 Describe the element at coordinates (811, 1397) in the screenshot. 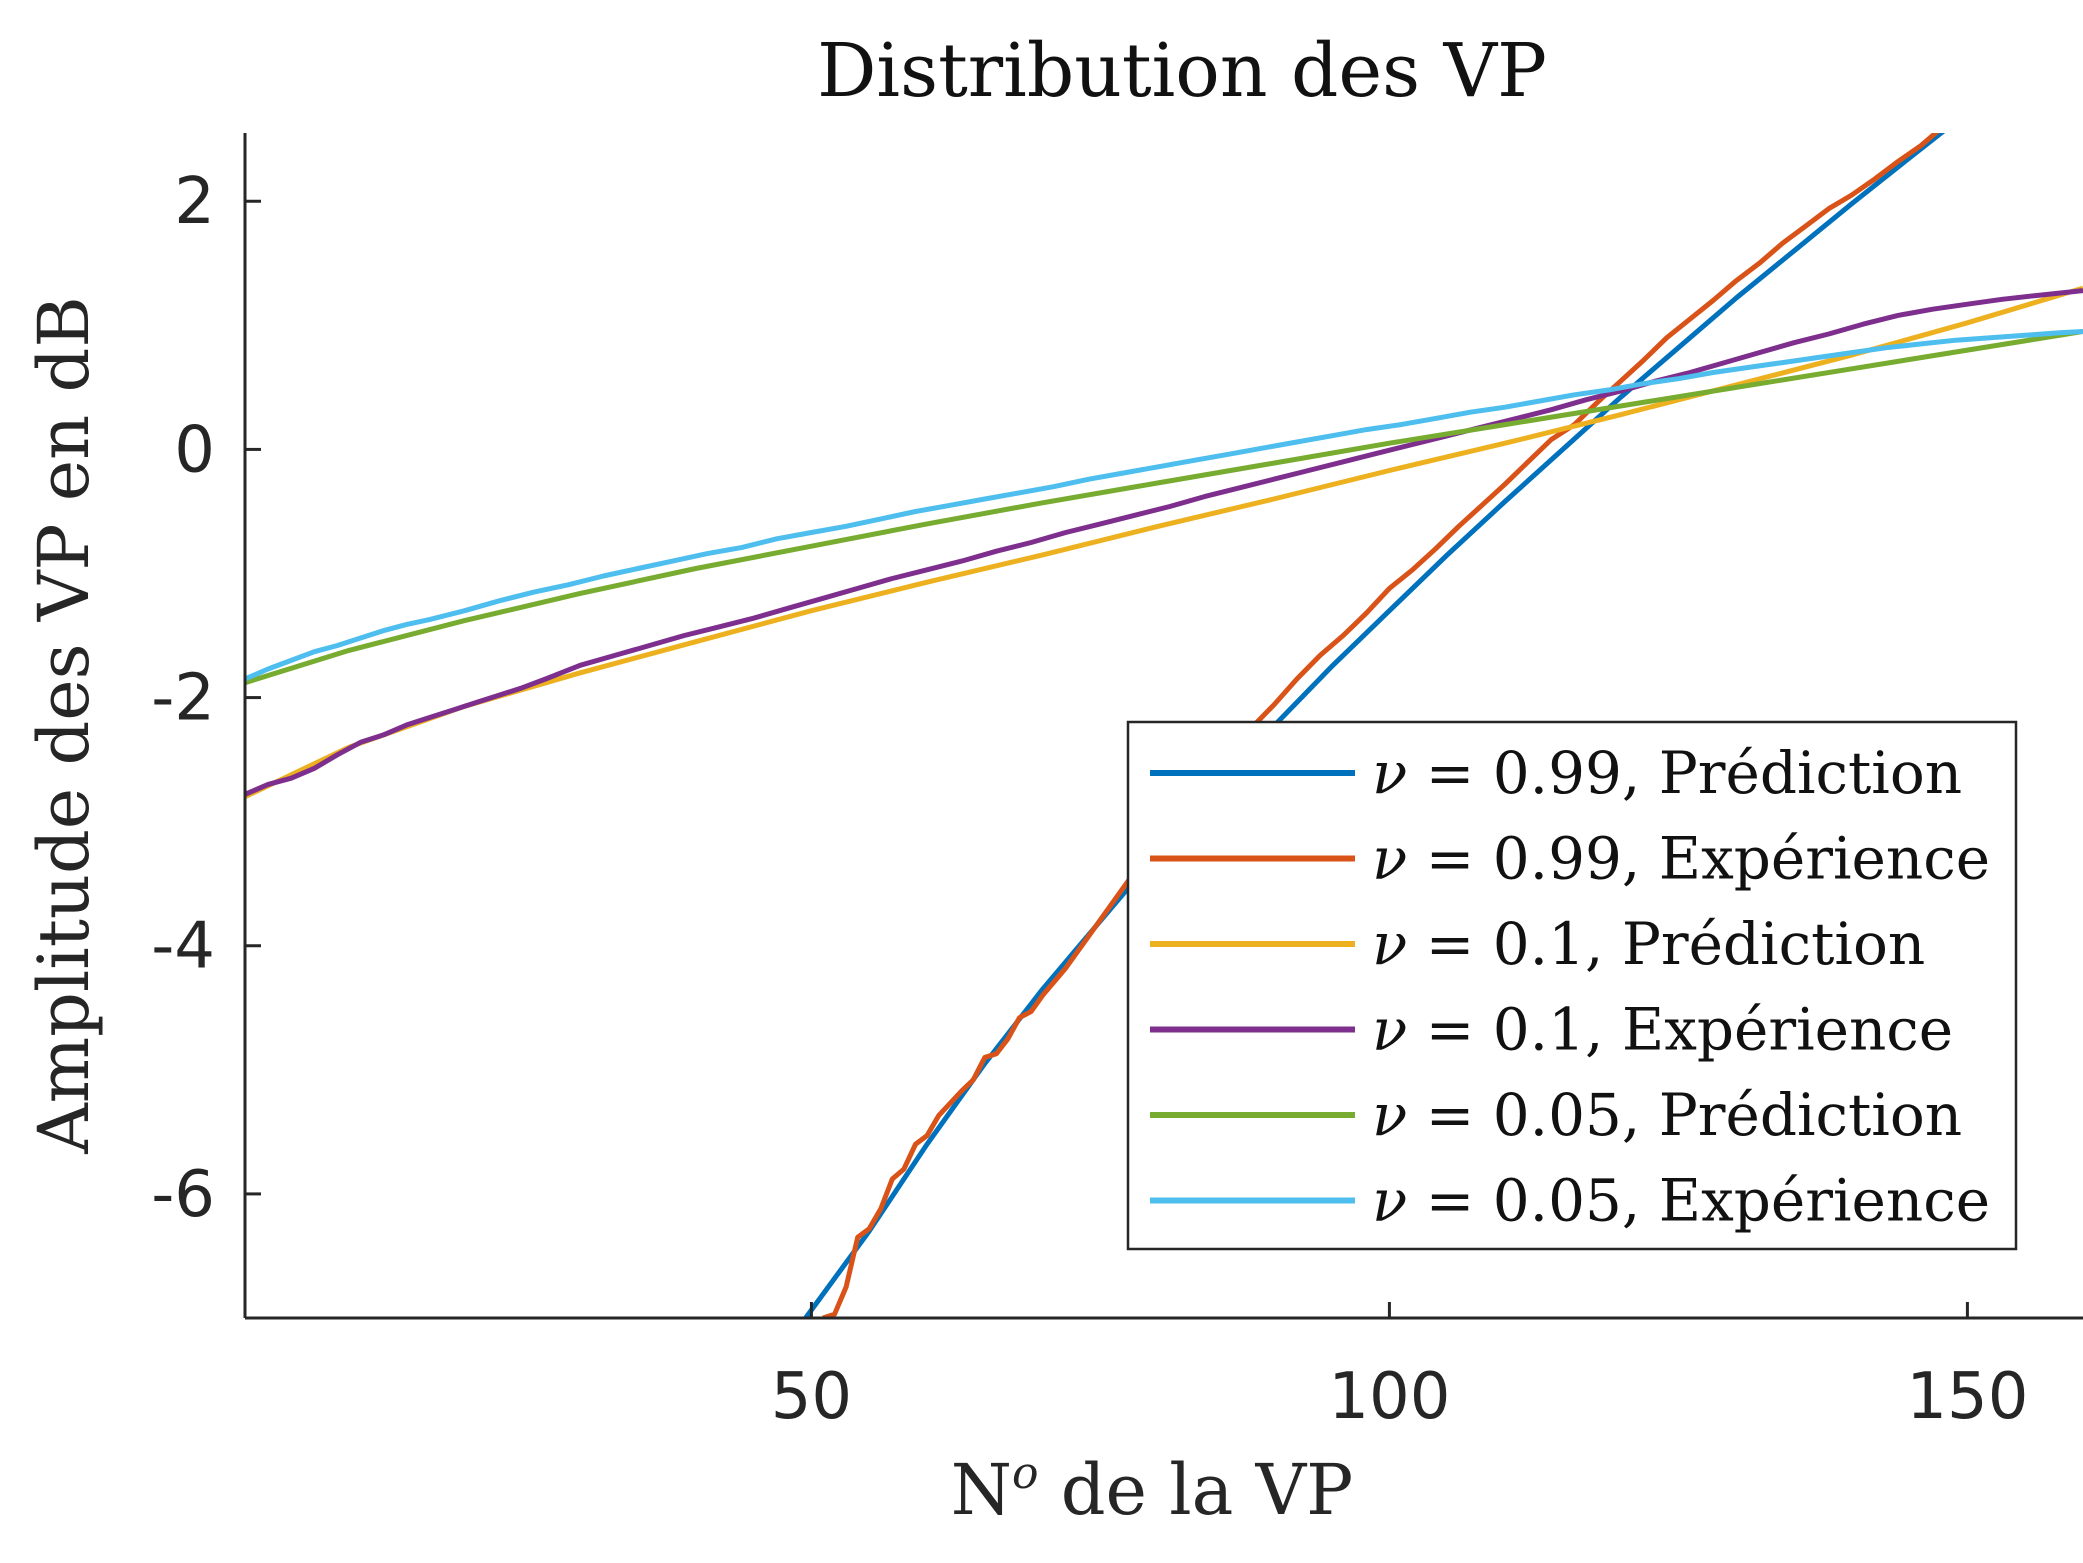

I see `x-tick-label: 50` at that location.